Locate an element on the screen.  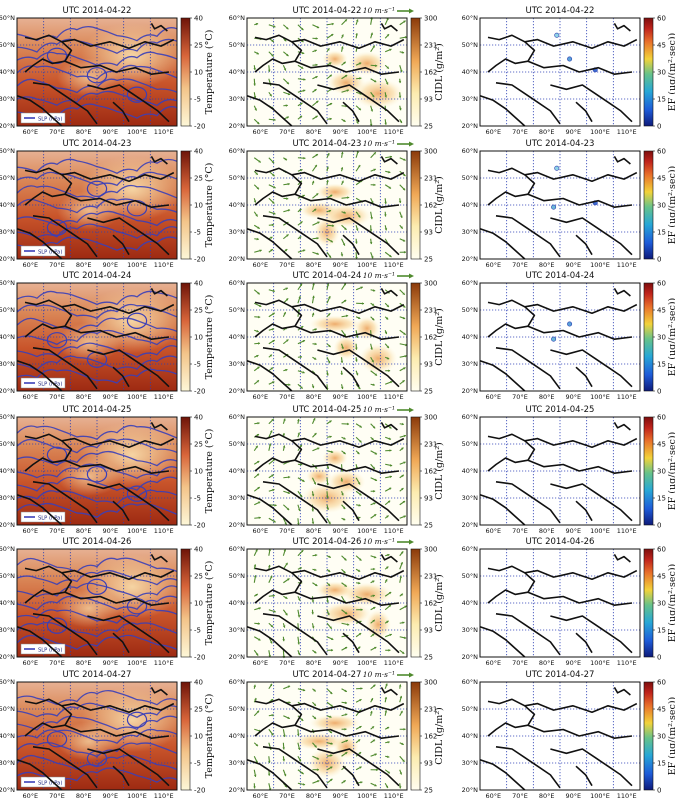
slp-closed-contour is located at coordinates (97, 586).